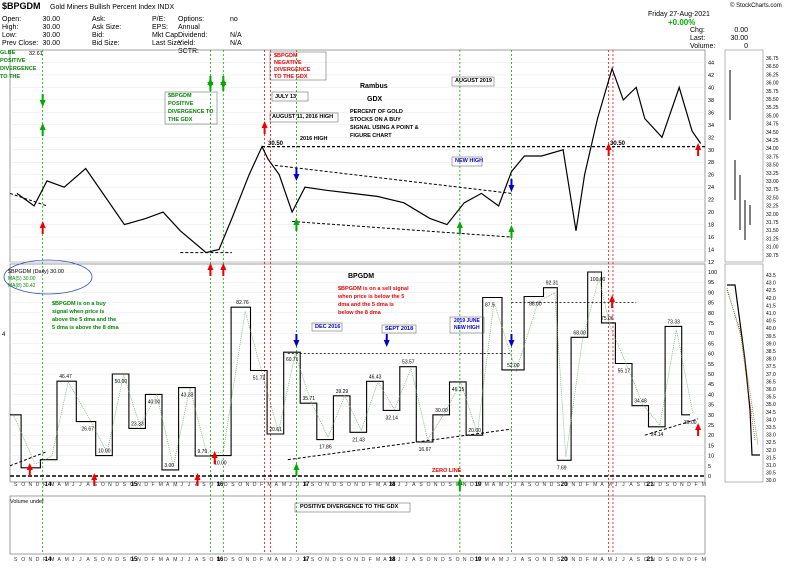 Image resolution: width=800 pixels, height=568 pixels. What do you see at coordinates (214, 52) in the screenshot?
I see `quote-row: SCTR:` at bounding box center [214, 52].